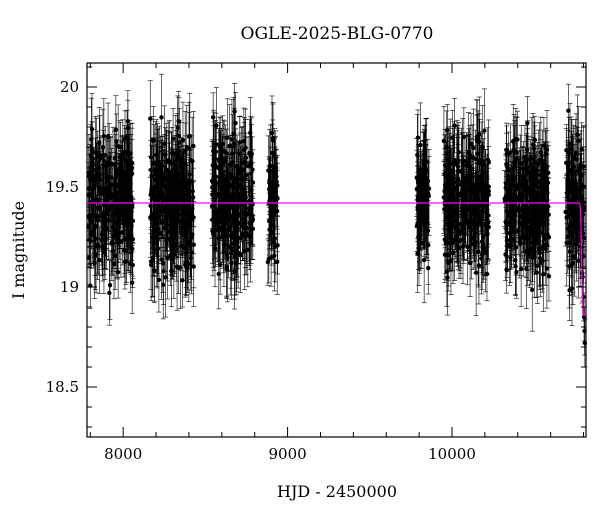 Image resolution: width=600 pixels, height=512 pixels. Describe the element at coordinates (172, 196) in the screenshot. I see `season-2-points` at that location.